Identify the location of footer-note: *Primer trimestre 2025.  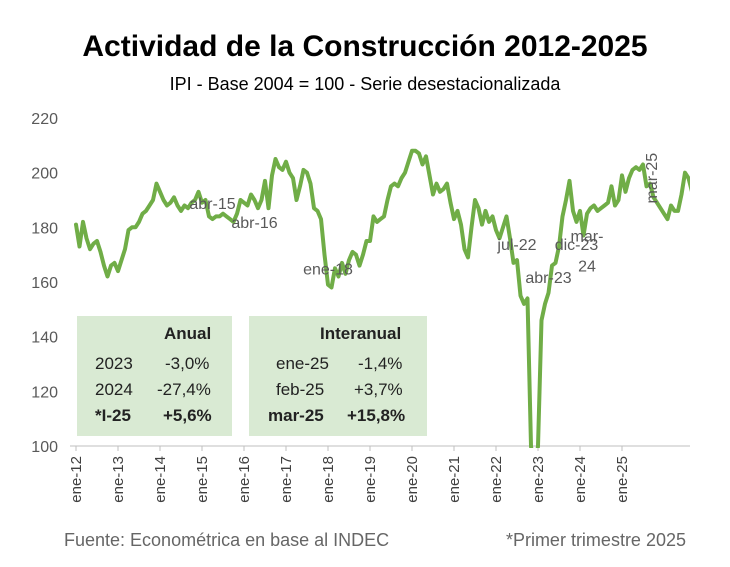
(595, 540).